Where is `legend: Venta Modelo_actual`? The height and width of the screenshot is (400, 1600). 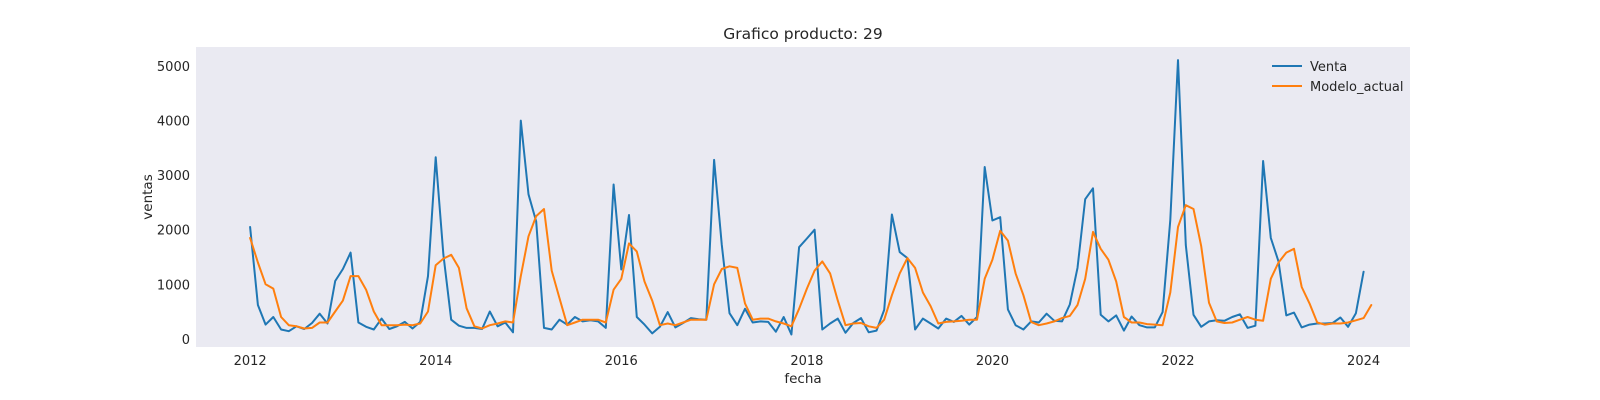
legend: Venta Modelo_actual is located at coordinates (1338, 77).